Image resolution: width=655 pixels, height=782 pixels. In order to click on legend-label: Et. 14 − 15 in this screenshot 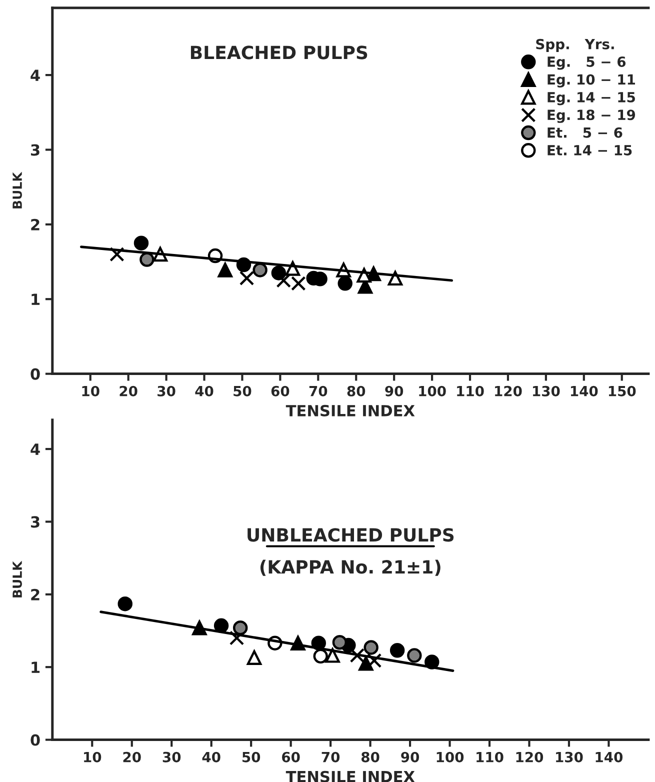, I will do `click(590, 150)`.